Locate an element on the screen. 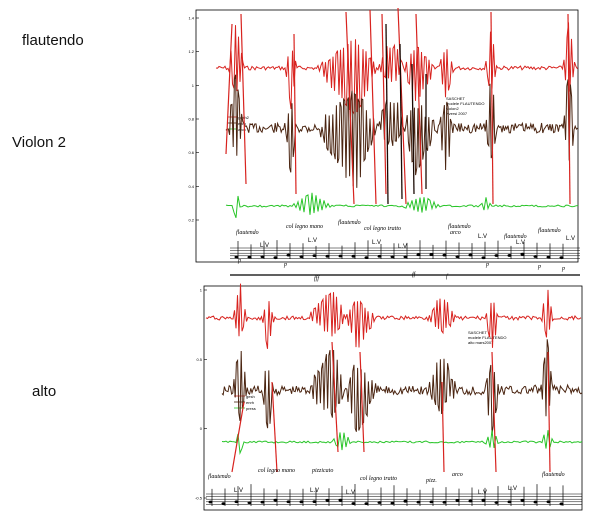 This screenshot has width=604, height=511. dynamic: ff is located at coordinates (414, 274).